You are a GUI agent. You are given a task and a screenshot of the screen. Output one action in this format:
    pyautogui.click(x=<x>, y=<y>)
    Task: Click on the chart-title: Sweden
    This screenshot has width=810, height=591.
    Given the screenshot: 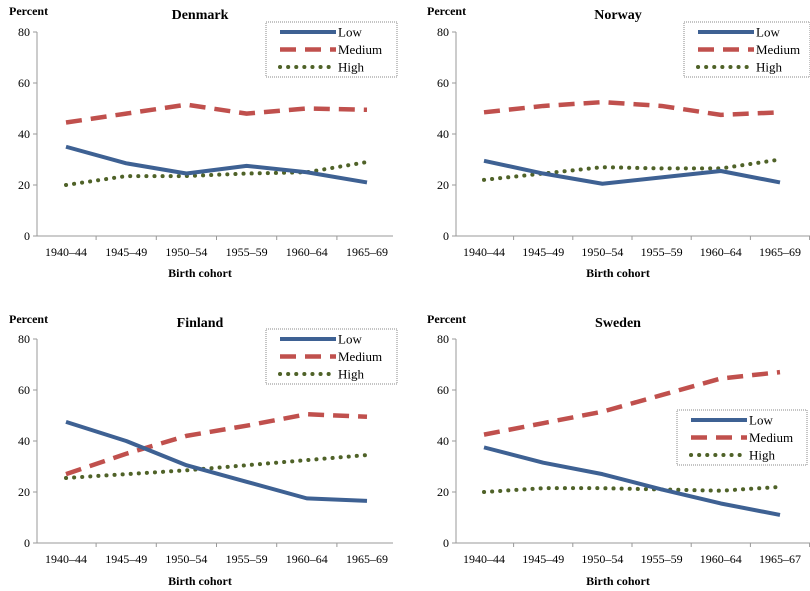 What is the action you would take?
    pyautogui.click(x=618, y=323)
    